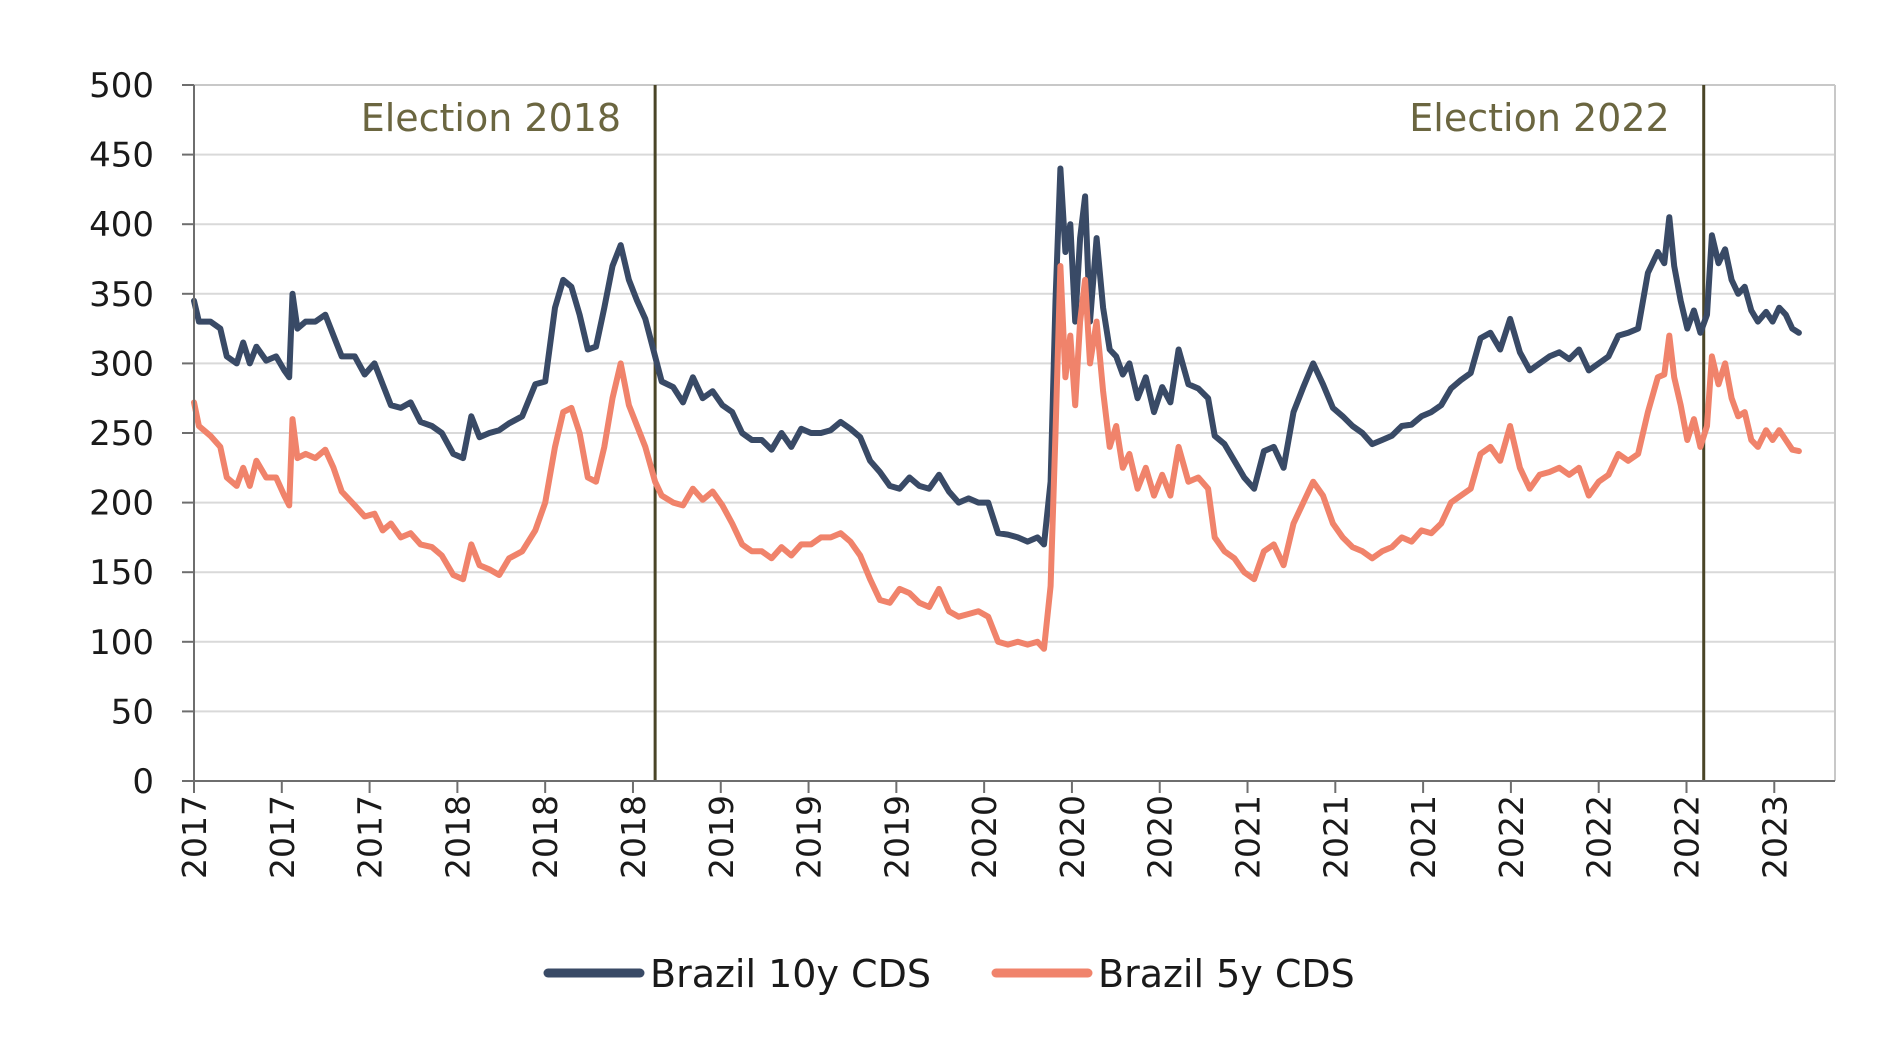  Describe the element at coordinates (790, 974) in the screenshot. I see `legend-label-0: Brazil 10y CDS` at that location.